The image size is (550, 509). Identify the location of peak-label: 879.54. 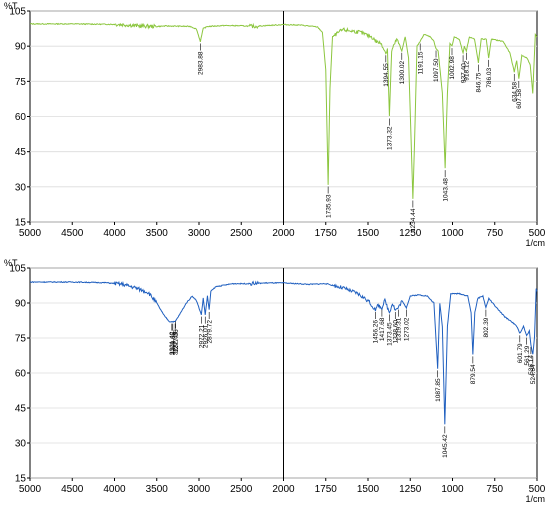
(473, 374).